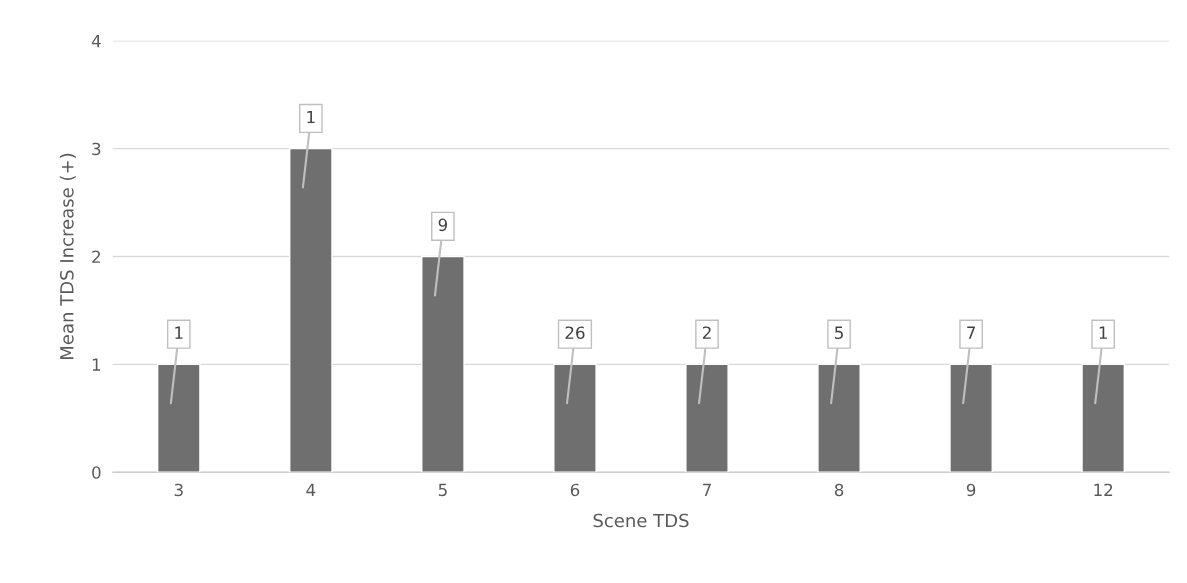  What do you see at coordinates (96, 149) in the screenshot?
I see `y-tick-label: 3` at bounding box center [96, 149].